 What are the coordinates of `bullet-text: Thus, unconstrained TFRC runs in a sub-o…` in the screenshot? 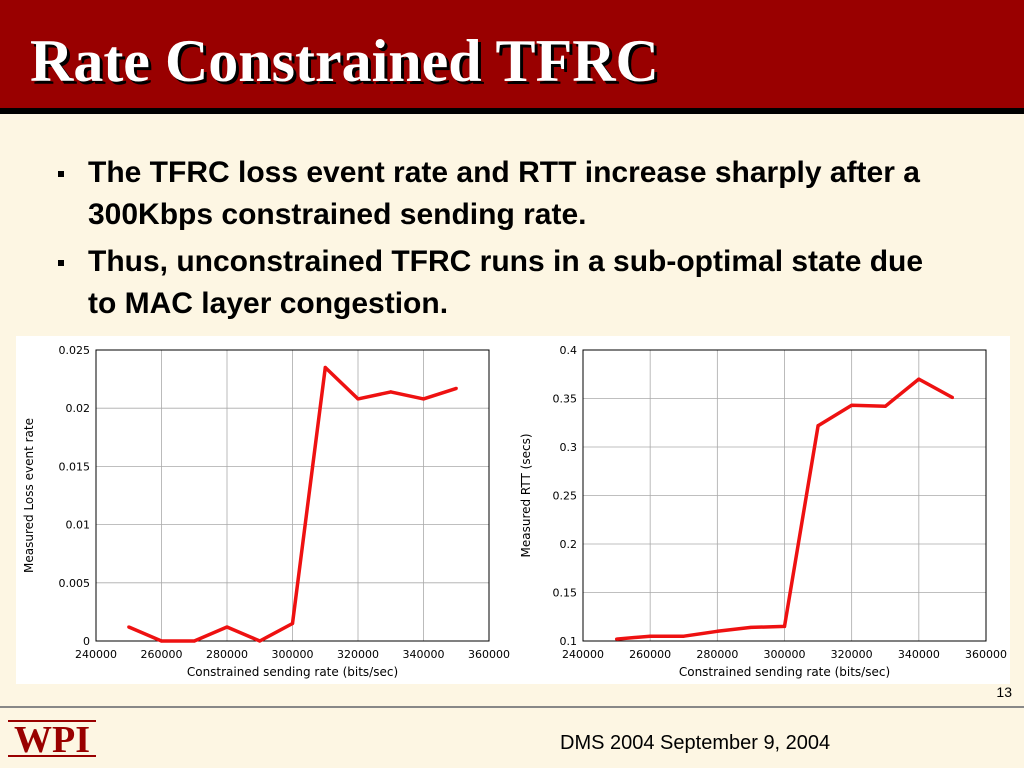 It's located at (506, 282).